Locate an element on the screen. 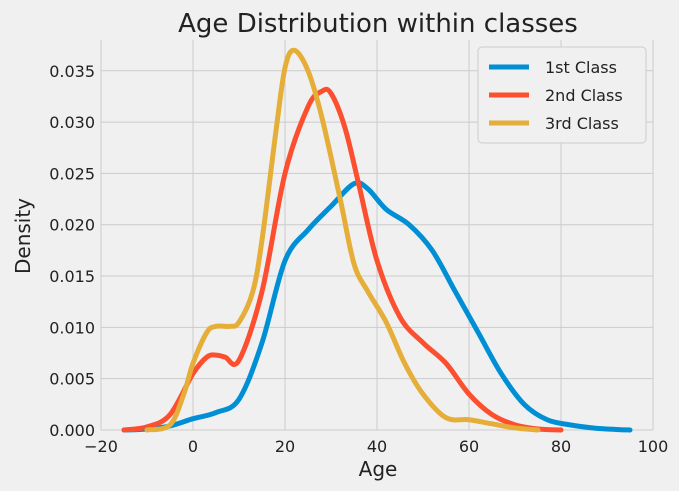 This screenshot has height=491, width=679. x-tick-label: 60 is located at coordinates (469, 446).